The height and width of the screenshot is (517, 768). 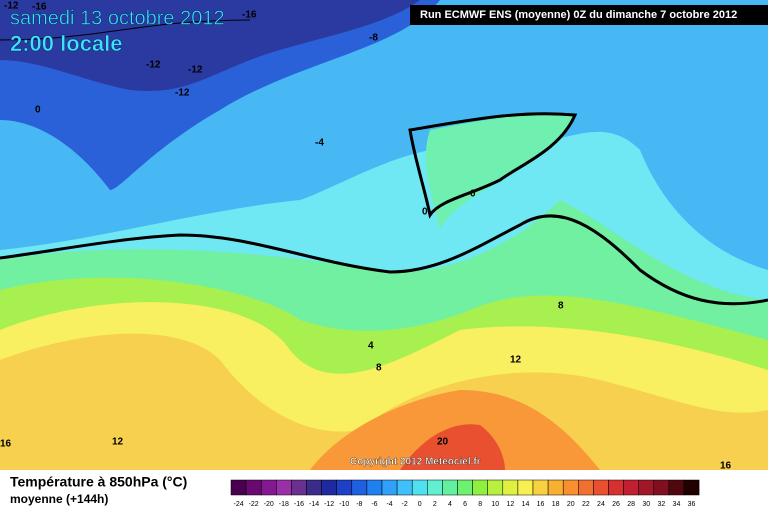 What do you see at coordinates (415, 462) in the screenshot?
I see `copyright: Copyright 2012 Meteociel.fr` at bounding box center [415, 462].